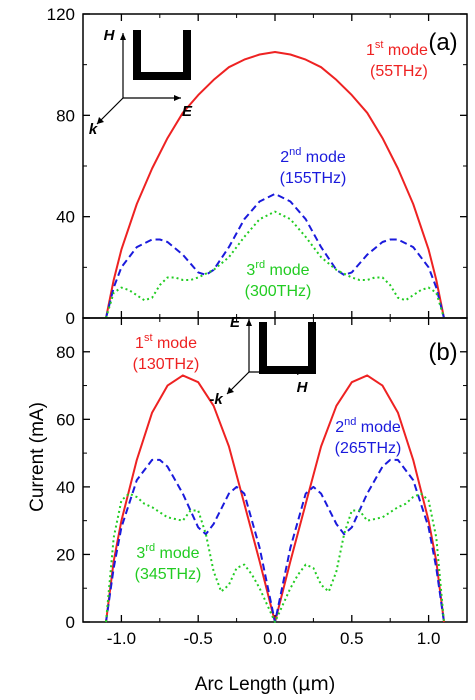  What do you see at coordinates (332, 684) in the screenshot?
I see `x-axis-label-suffix: )` at bounding box center [332, 684].